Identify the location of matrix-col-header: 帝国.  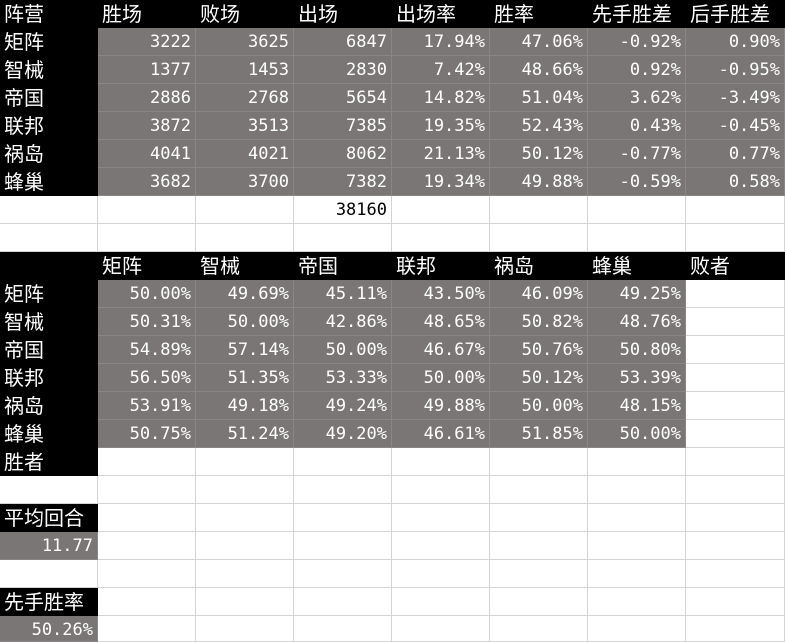
(343, 266).